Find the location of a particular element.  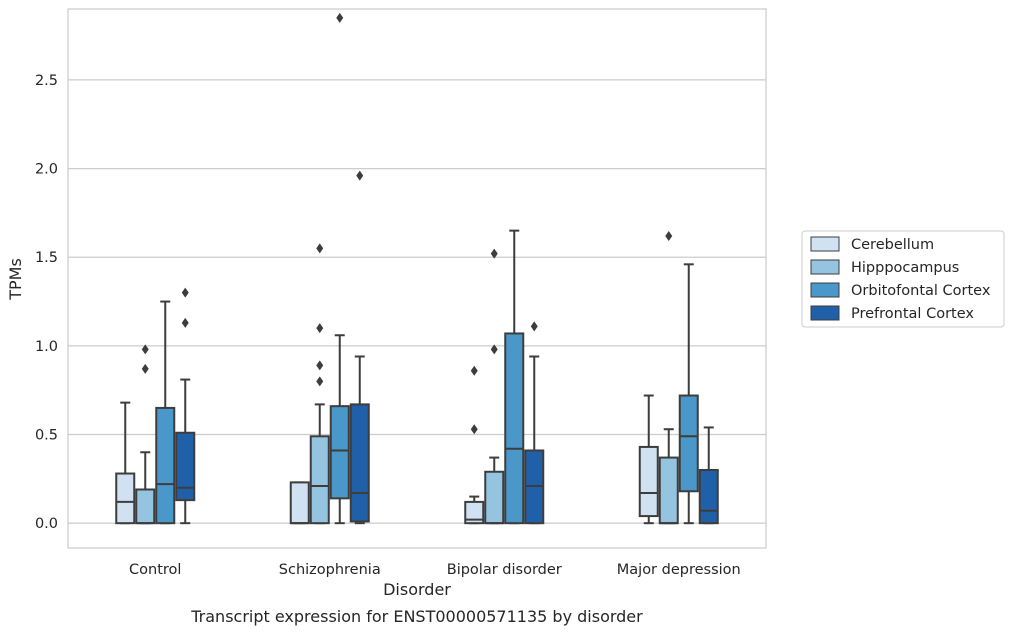

x-tick-label: Major depression is located at coordinates (679, 570).